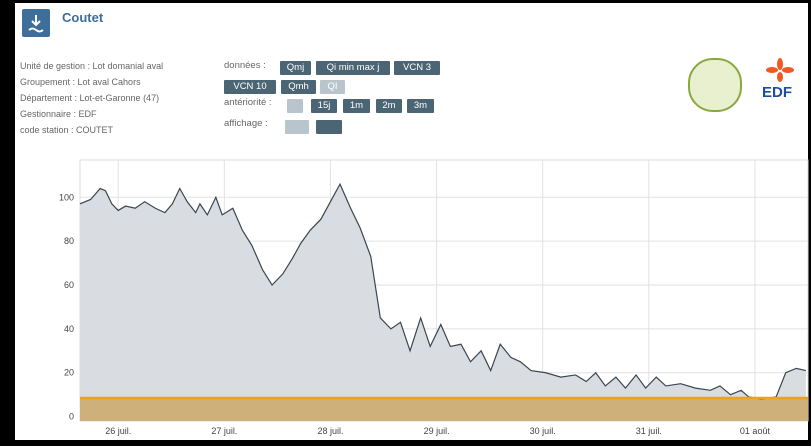 This screenshot has height=446, width=811. Describe the element at coordinates (780, 70) in the screenshot. I see `edf-flower` at that location.